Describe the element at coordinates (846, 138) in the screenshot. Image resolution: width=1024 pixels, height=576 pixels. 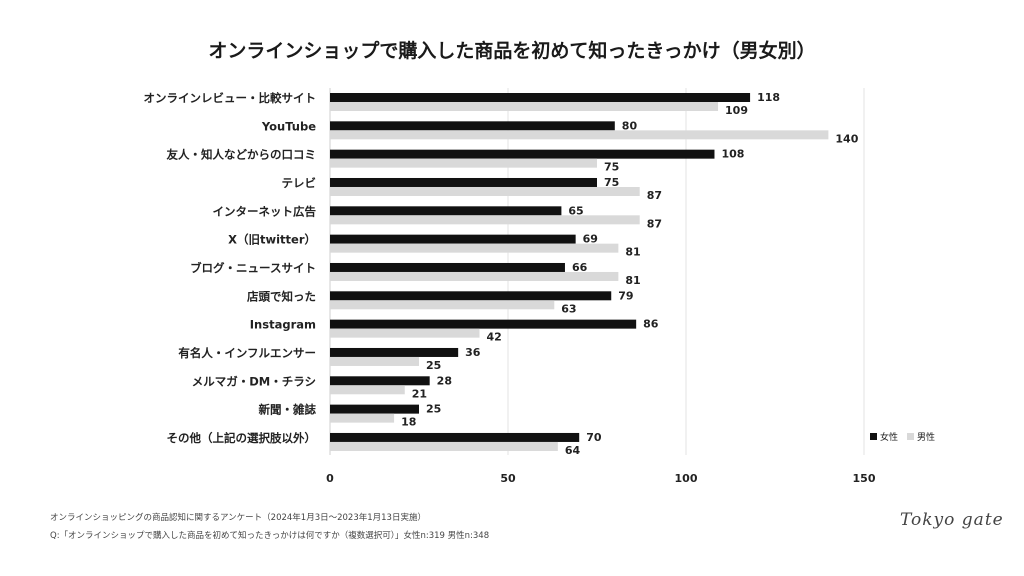
I see `data-label-male: 140` at that location.